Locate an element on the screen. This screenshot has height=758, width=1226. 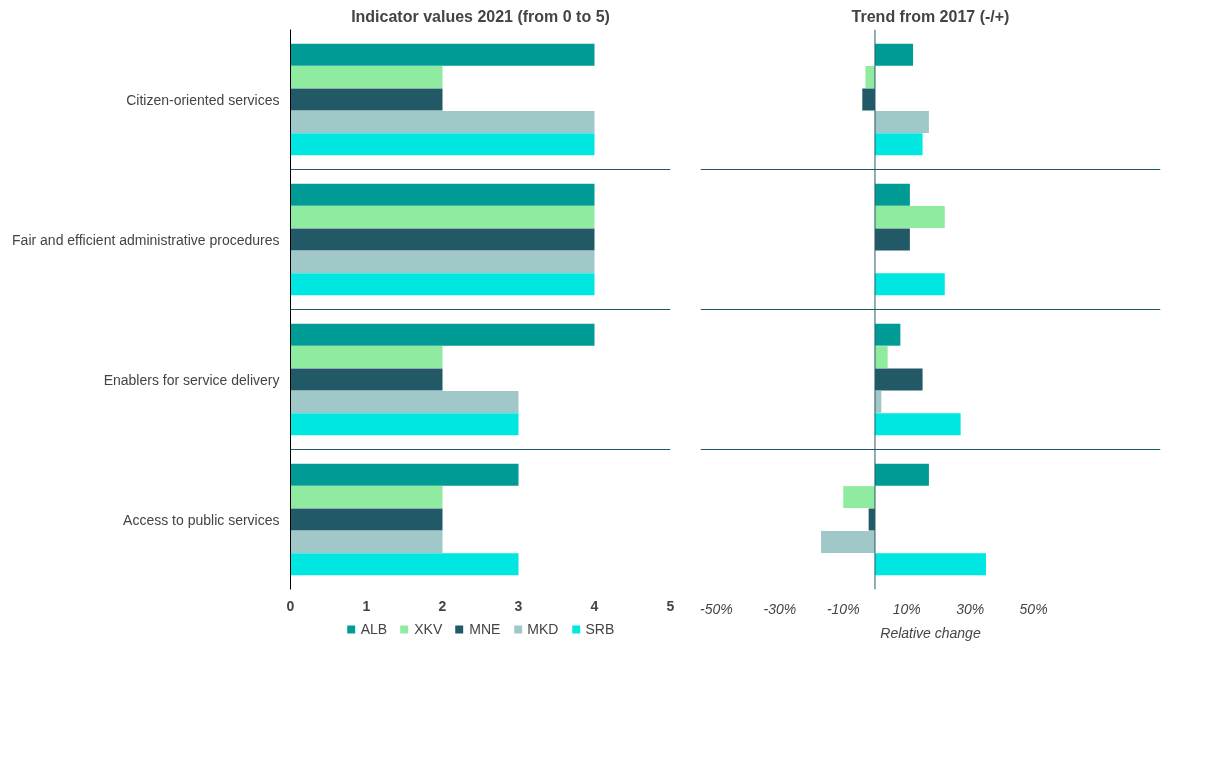
x-tick-label: 50% is located at coordinates (1033, 608).